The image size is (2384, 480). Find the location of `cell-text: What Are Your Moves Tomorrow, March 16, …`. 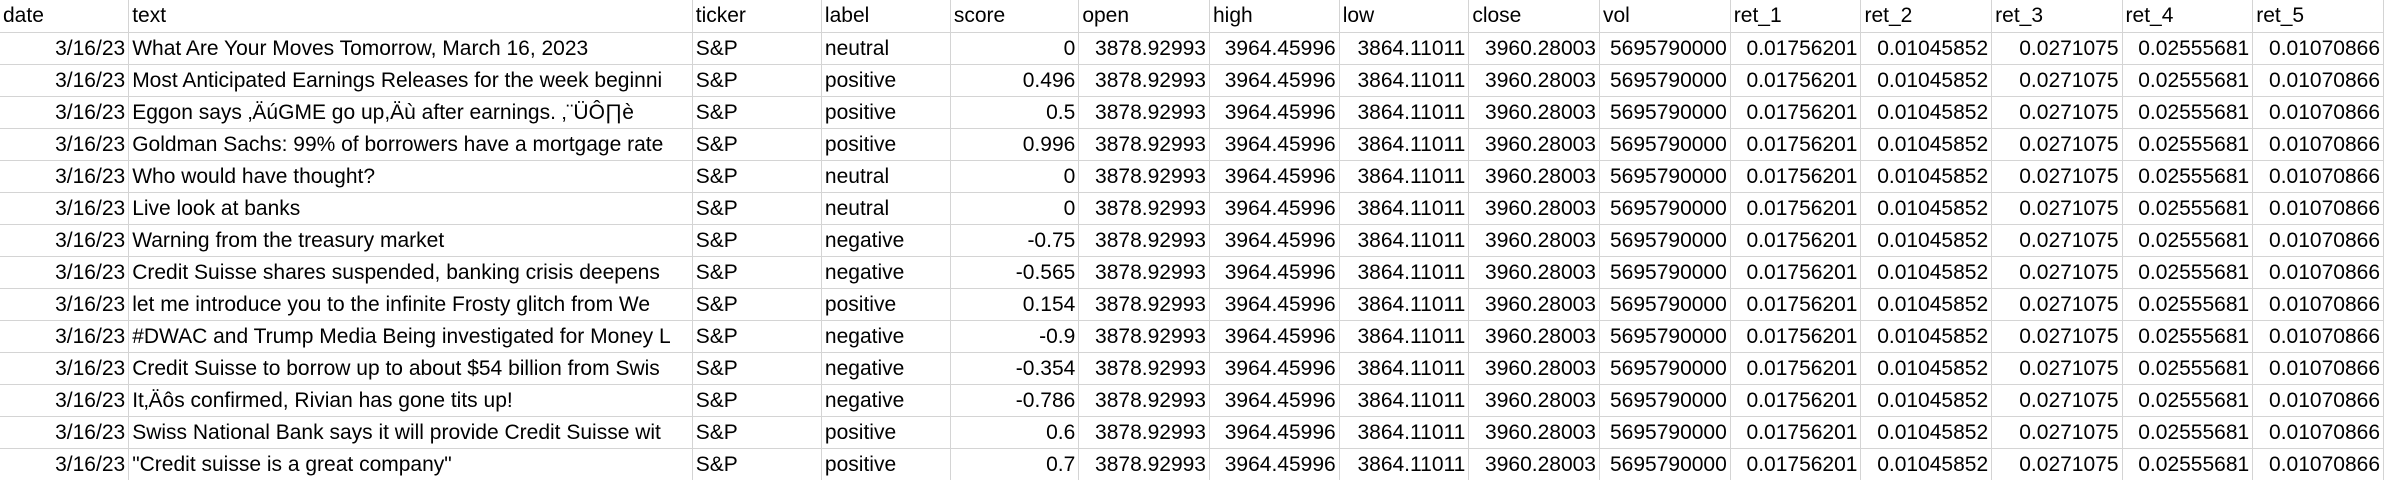

cell-text: What Are Your Moves Tomorrow, March 16, … is located at coordinates (410, 48).